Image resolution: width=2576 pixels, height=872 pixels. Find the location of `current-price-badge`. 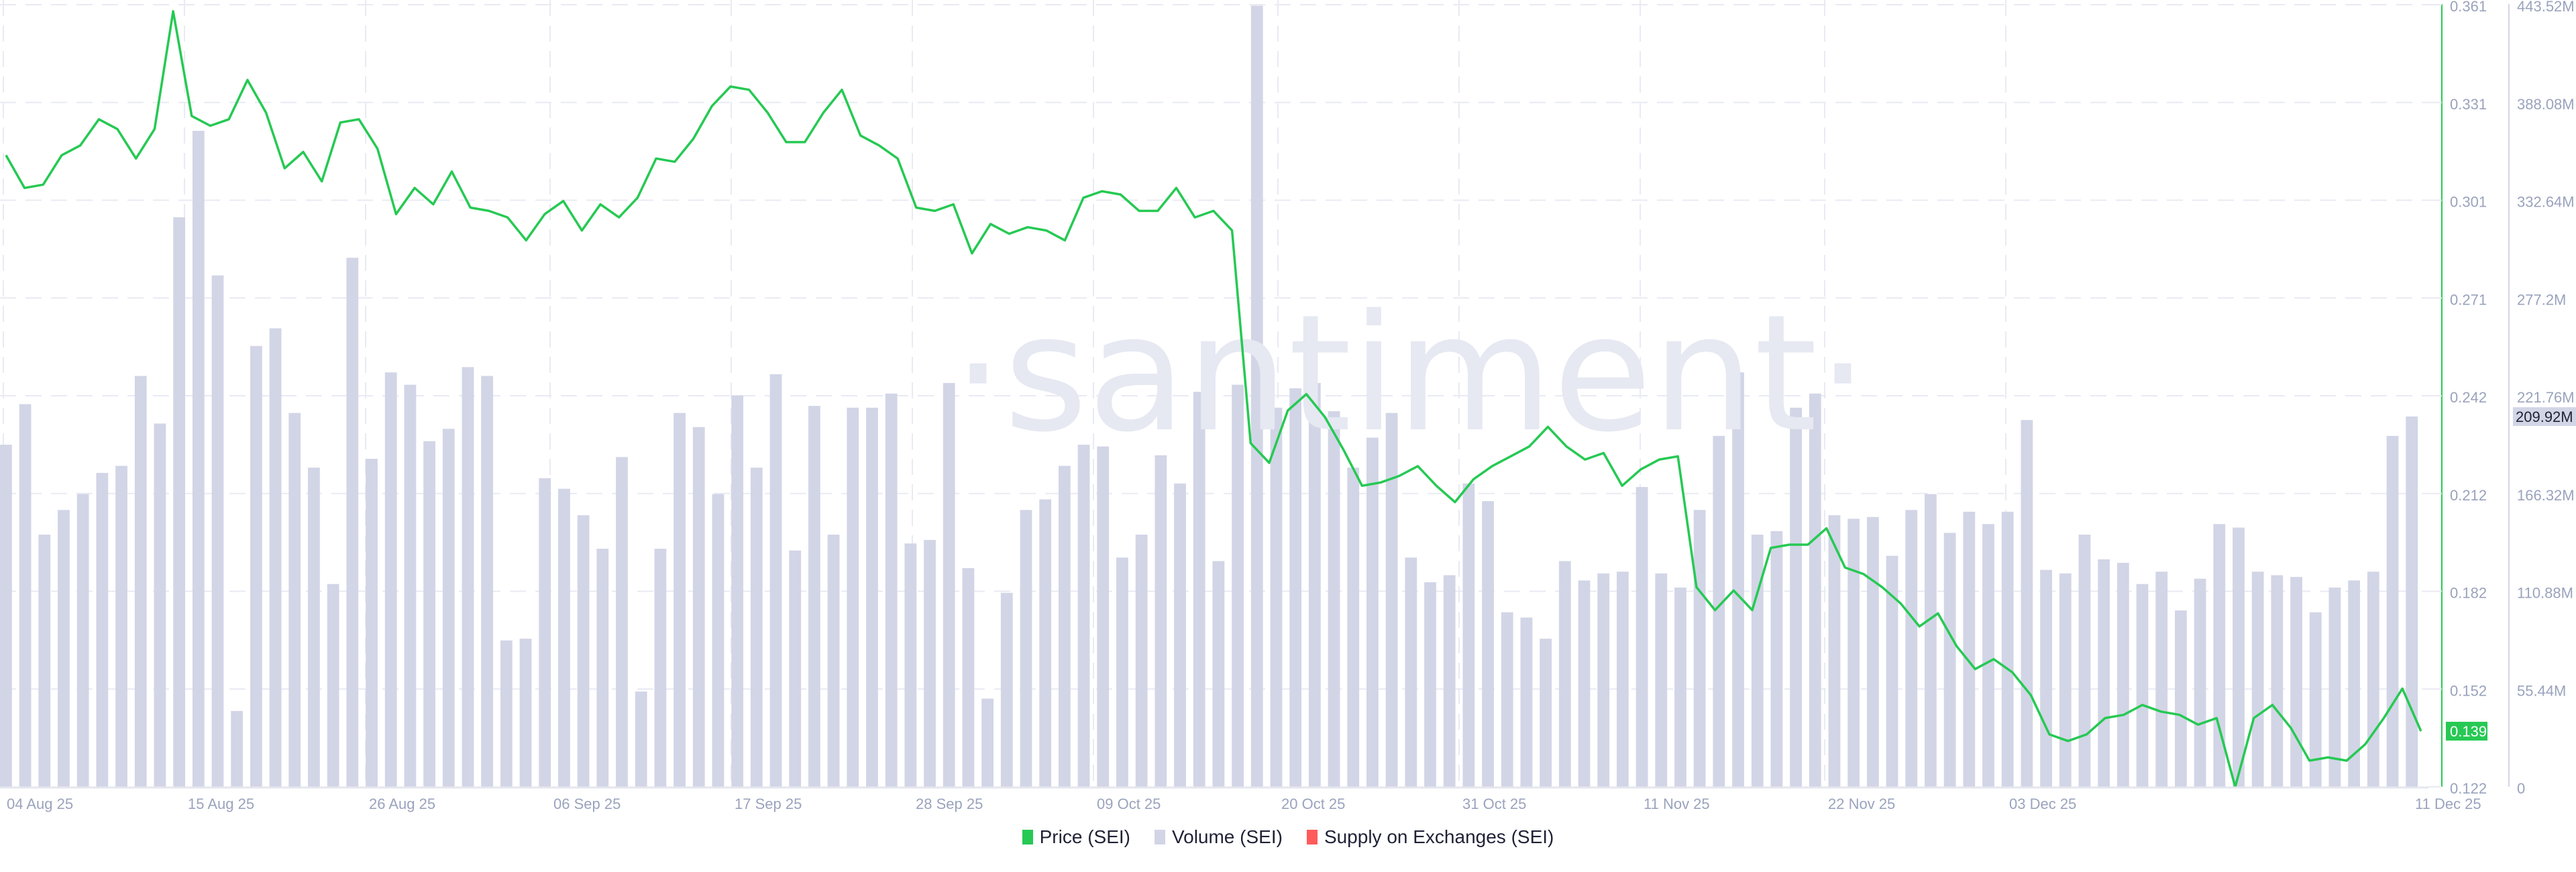

current-price-badge is located at coordinates (2466, 732).